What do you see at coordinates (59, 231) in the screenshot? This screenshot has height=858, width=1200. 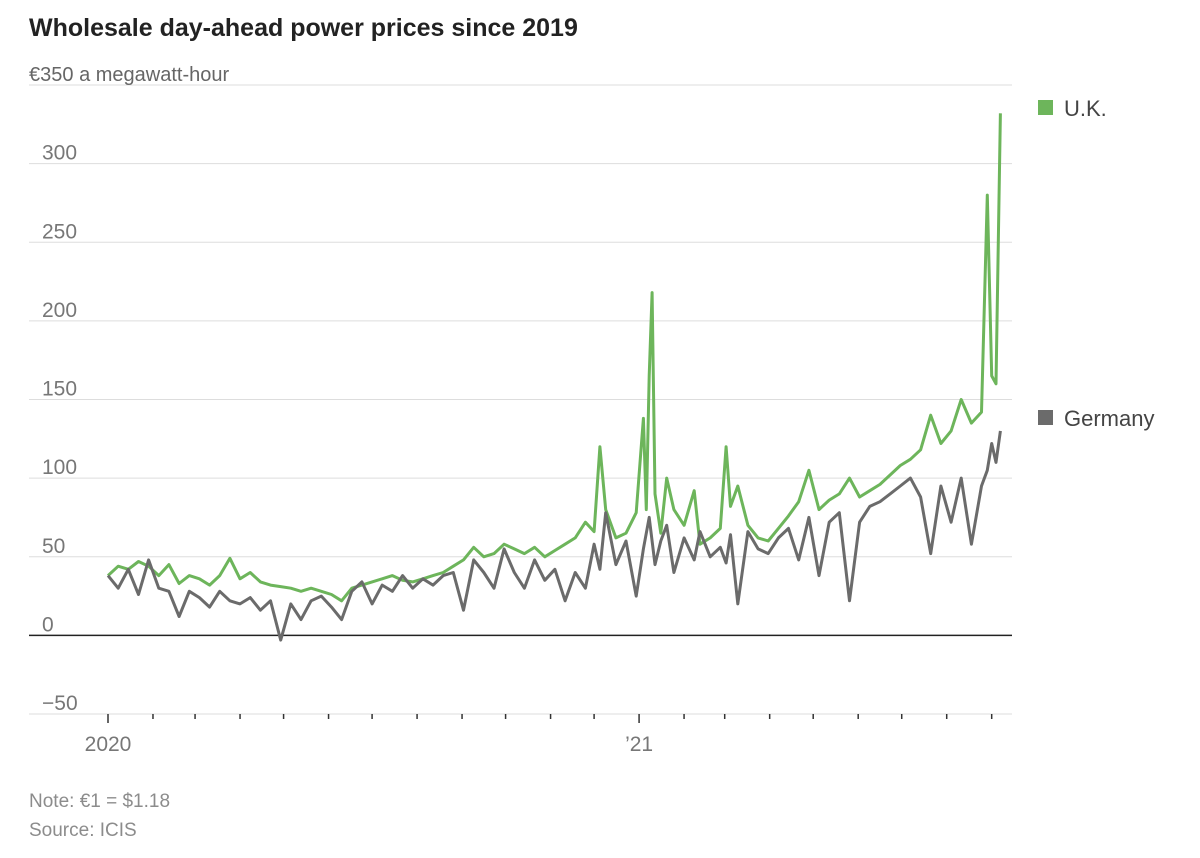 I see `y-tick-label: 250` at bounding box center [59, 231].